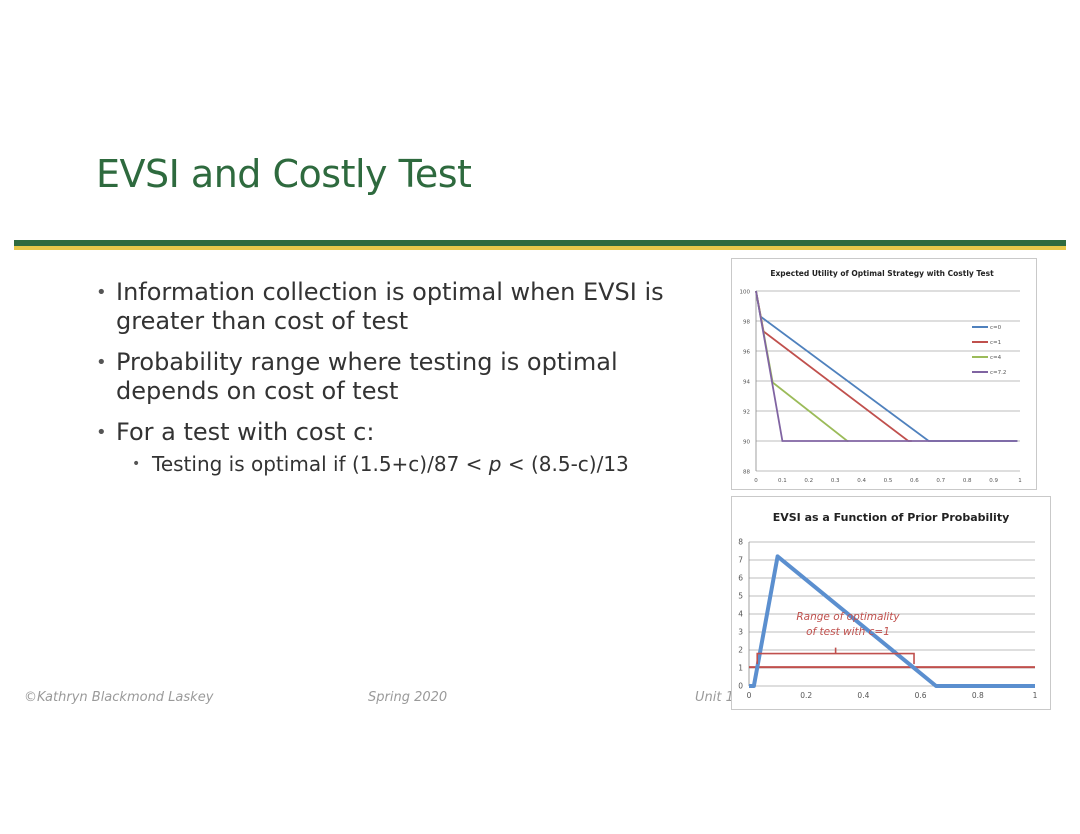  Describe the element at coordinates (996, 328) in the screenshot. I see `legend-label: c=0` at that location.